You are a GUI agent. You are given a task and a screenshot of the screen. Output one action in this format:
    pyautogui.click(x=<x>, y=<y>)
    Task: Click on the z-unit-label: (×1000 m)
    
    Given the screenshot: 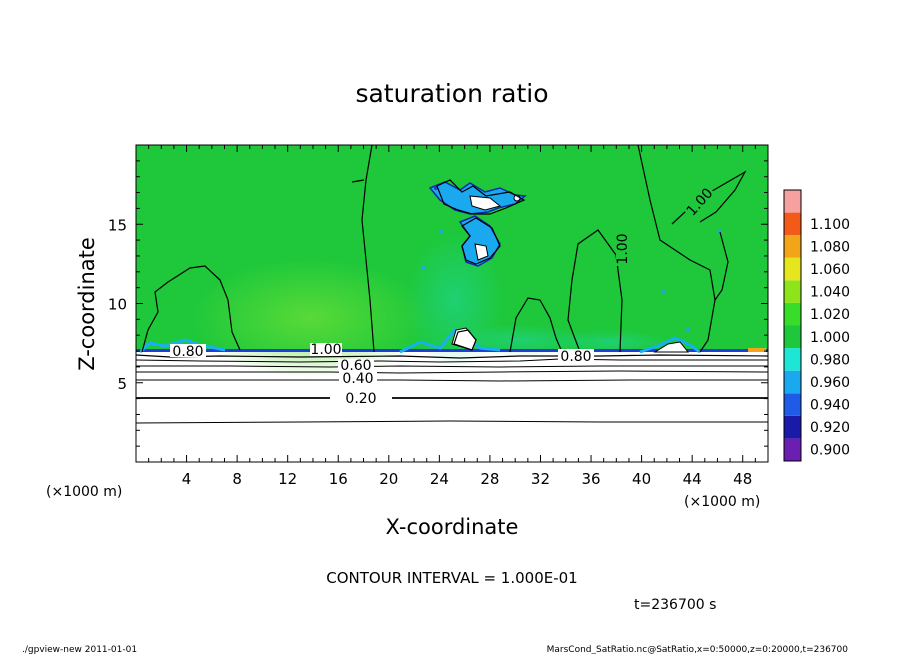 What is the action you would take?
    pyautogui.click(x=722, y=502)
    